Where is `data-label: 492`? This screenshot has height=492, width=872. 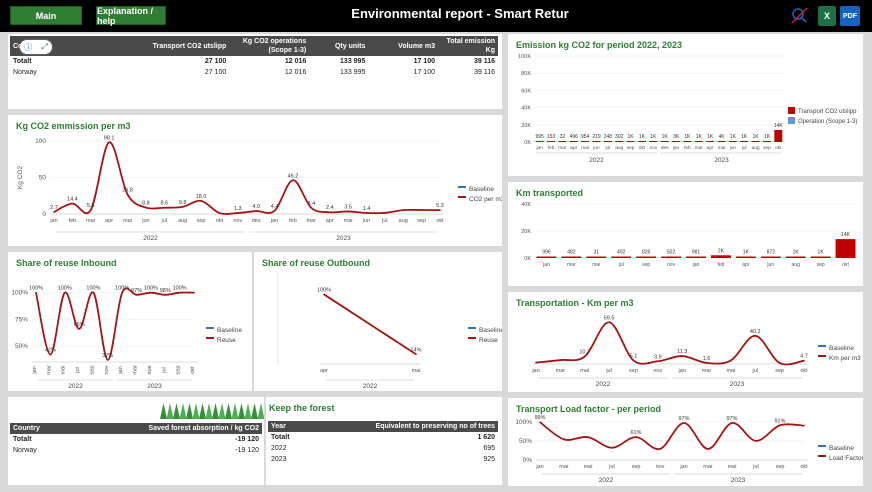 data-label: 492 is located at coordinates (621, 253).